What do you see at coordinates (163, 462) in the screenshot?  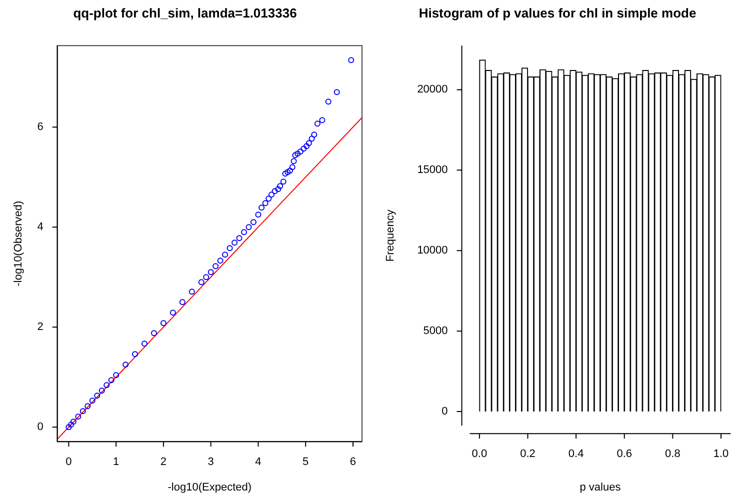 I see `x-tick-label: 2` at bounding box center [163, 462].